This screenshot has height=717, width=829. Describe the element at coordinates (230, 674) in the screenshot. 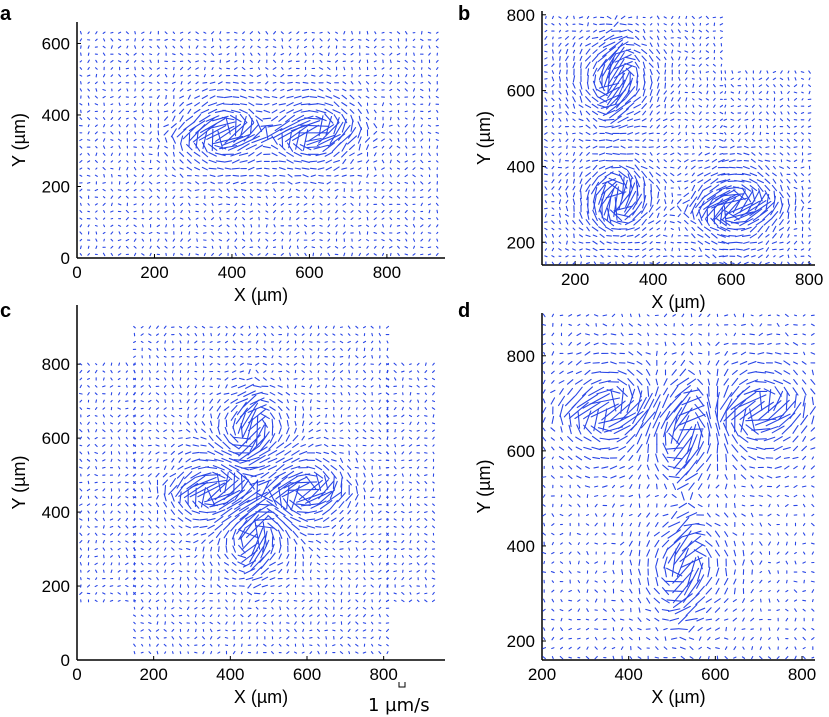

I see `x-tick-label: 400` at that location.